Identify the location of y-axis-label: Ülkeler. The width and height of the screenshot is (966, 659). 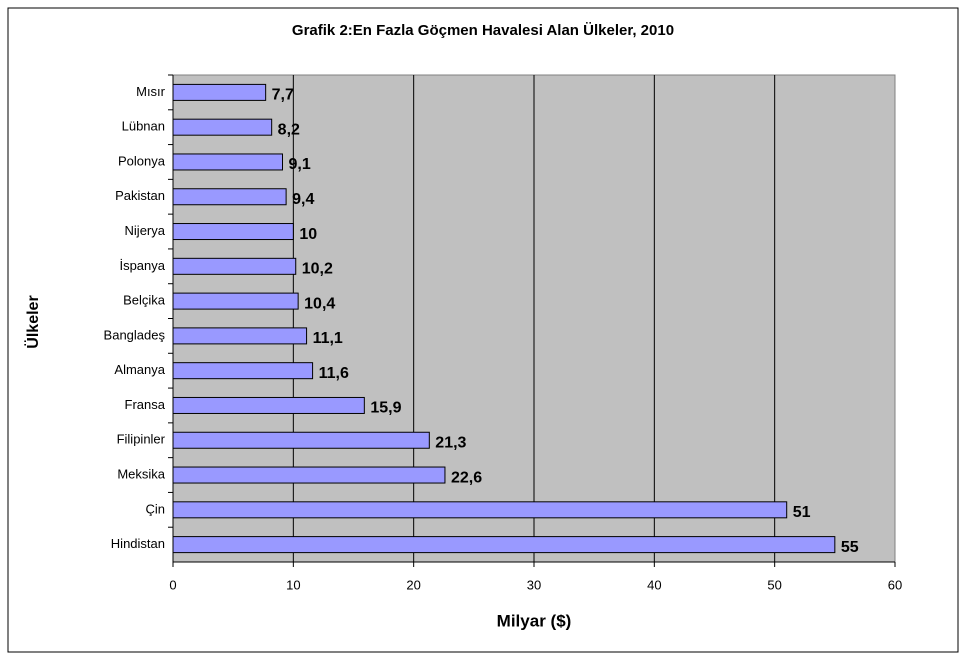
(32, 321).